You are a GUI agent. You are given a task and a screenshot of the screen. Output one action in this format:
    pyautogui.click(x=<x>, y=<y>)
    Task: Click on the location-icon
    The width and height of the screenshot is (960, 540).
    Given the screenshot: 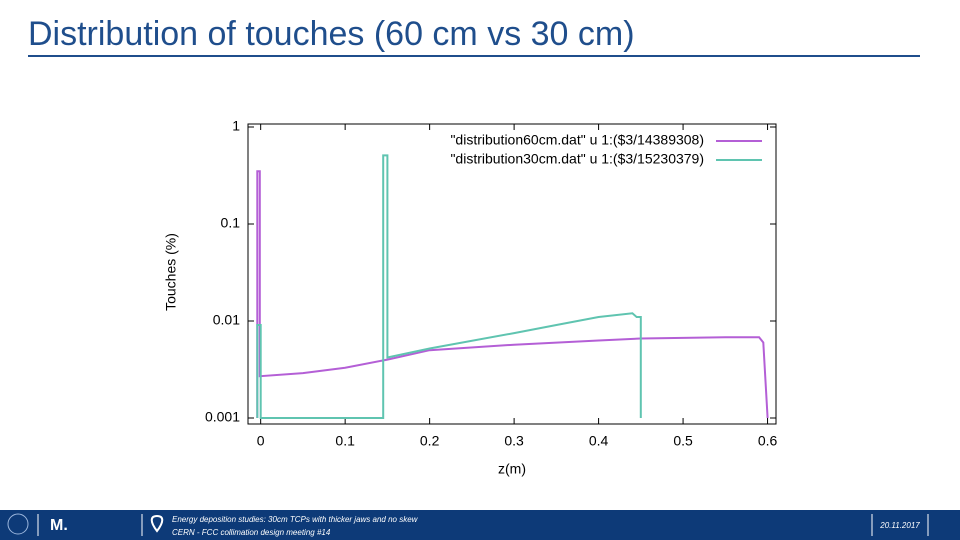 What is the action you would take?
    pyautogui.click(x=157, y=523)
    